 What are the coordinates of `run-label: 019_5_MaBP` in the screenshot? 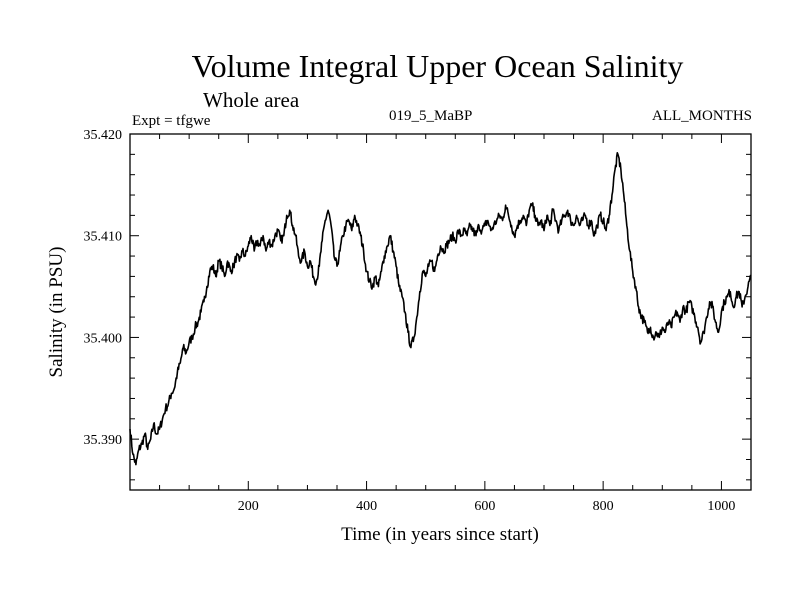 It's located at (431, 116).